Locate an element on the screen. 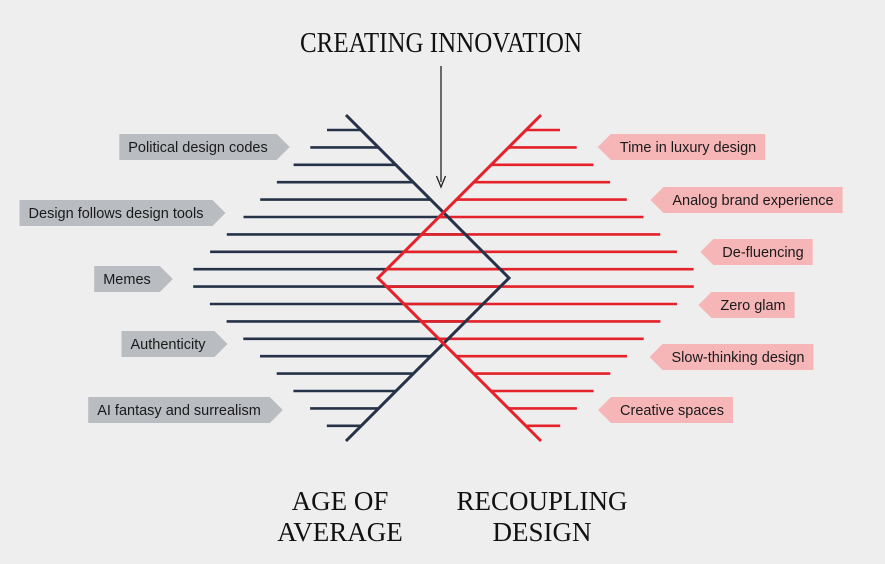 The height and width of the screenshot is (564, 885). right-label-text: De-fluencing is located at coordinates (762, 253).